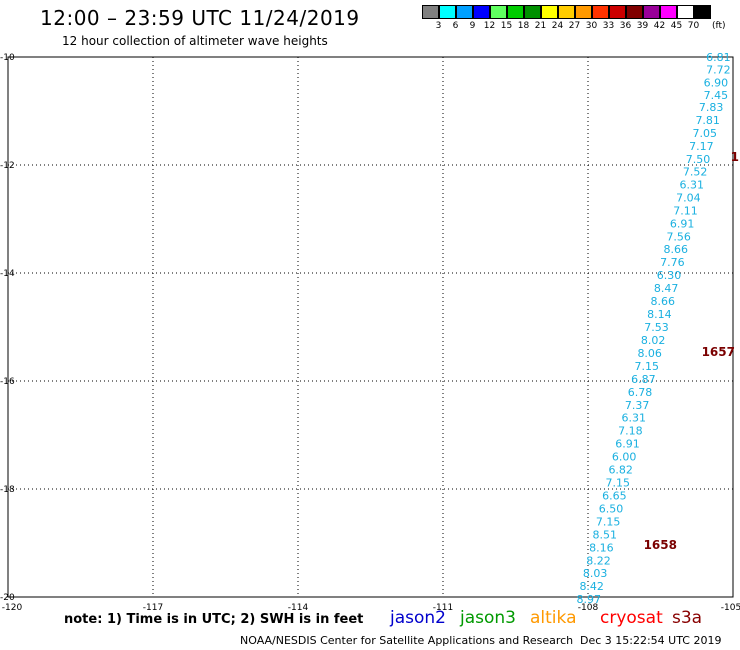 The image size is (740, 650). Describe the element at coordinates (735, 157) in the screenshot. I see `time-label: 1` at that location.